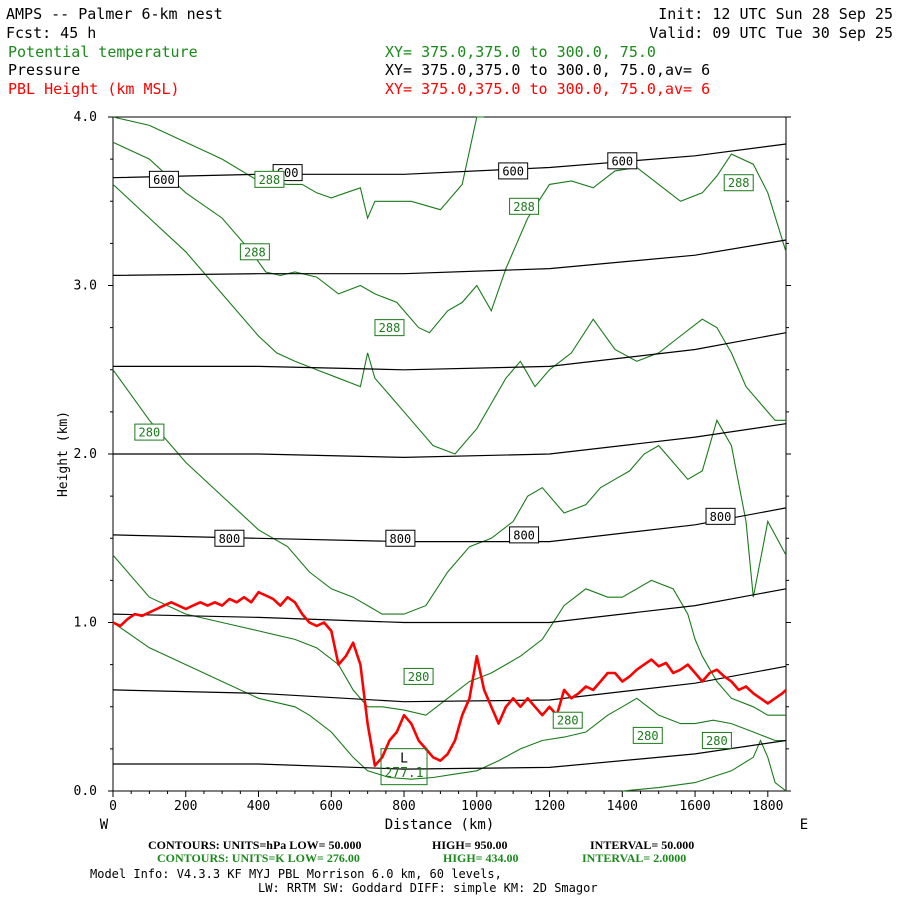  What do you see at coordinates (331, 806) in the screenshot?
I see `x-tick-label: 600` at bounding box center [331, 806].